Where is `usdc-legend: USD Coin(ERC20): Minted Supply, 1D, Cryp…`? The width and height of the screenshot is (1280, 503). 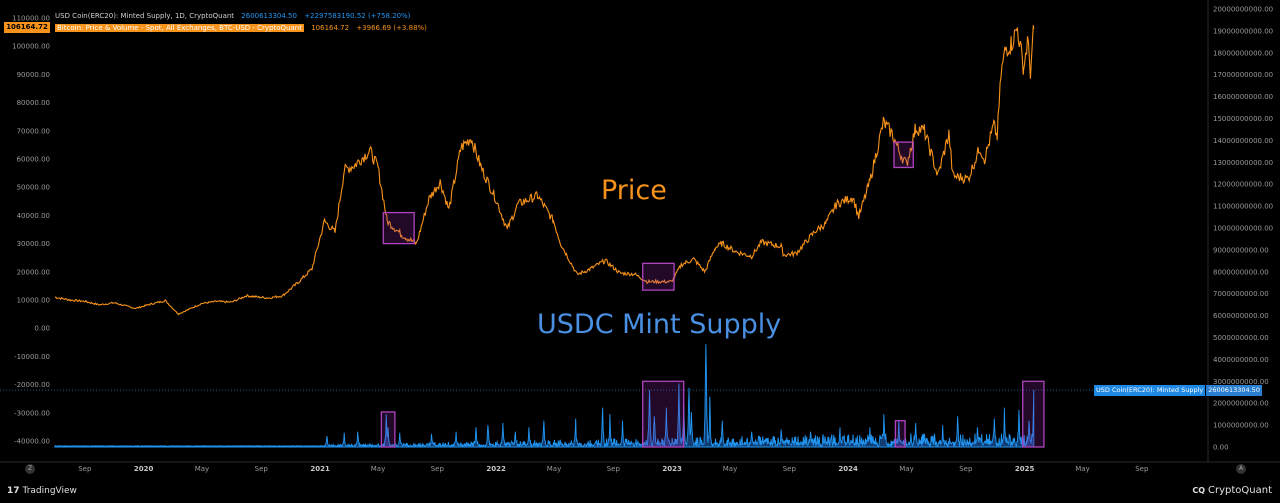
usdc-legend: USD Coin(ERC20): Minted Supply, 1D, Cryp… is located at coordinates (235, 16).